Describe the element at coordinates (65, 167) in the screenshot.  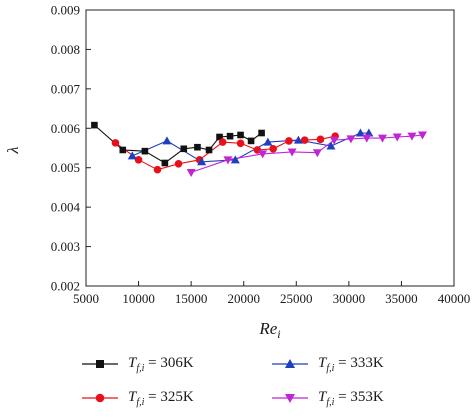
I see `y-tick-label: 0.005` at that location.